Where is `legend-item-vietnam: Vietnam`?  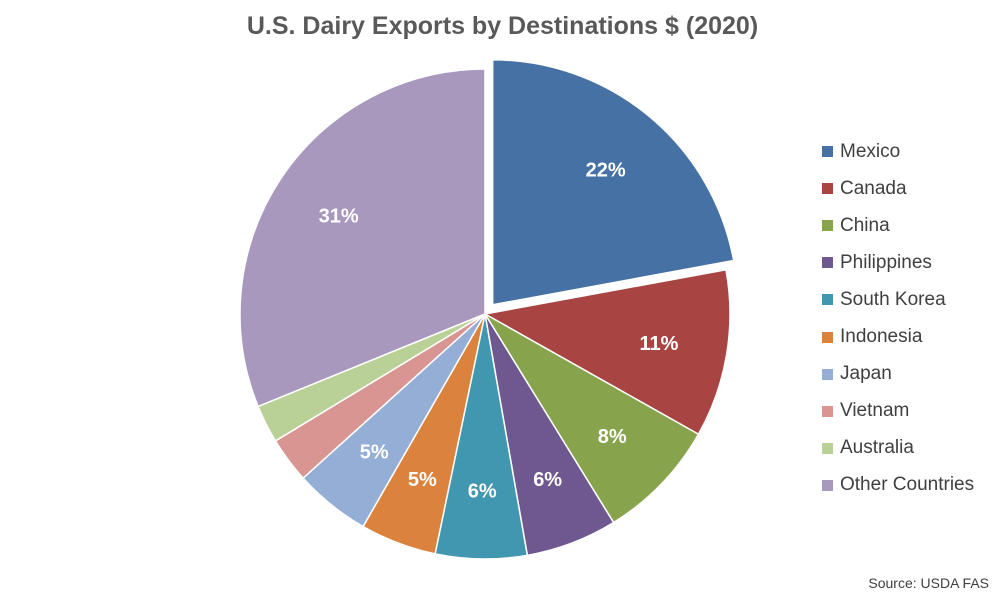 legend-item-vietnam: Vietnam is located at coordinates (898, 411).